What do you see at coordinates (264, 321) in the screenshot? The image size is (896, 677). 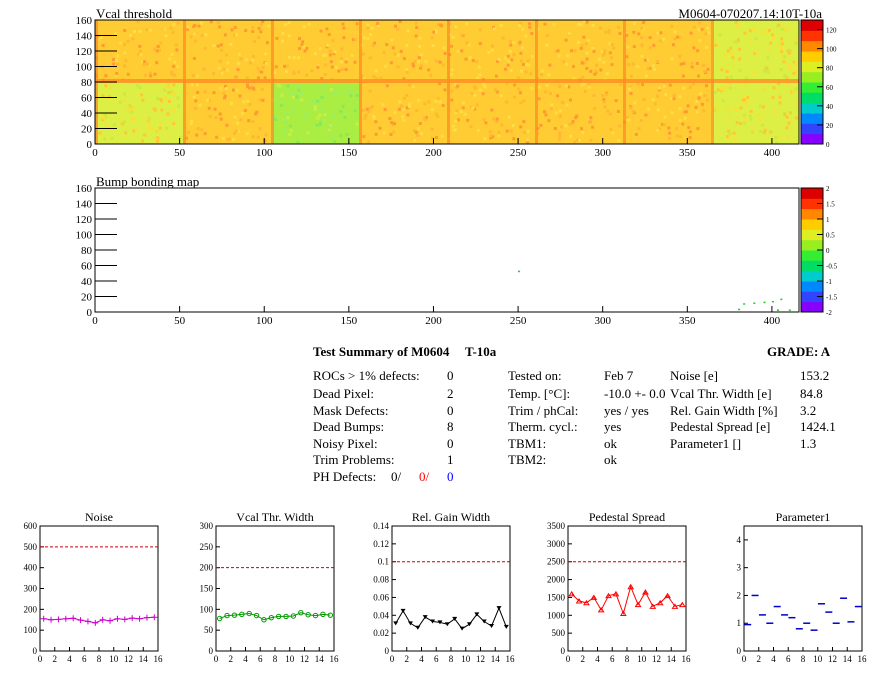 I see `x-tick-label: 100` at bounding box center [264, 321].